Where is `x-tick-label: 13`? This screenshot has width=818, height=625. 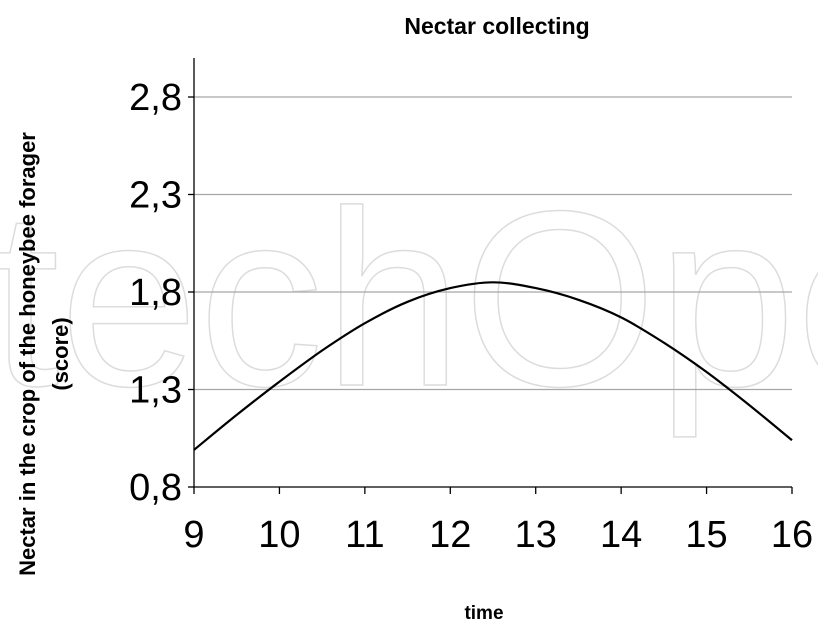
x-tick-label: 13 is located at coordinates (536, 535).